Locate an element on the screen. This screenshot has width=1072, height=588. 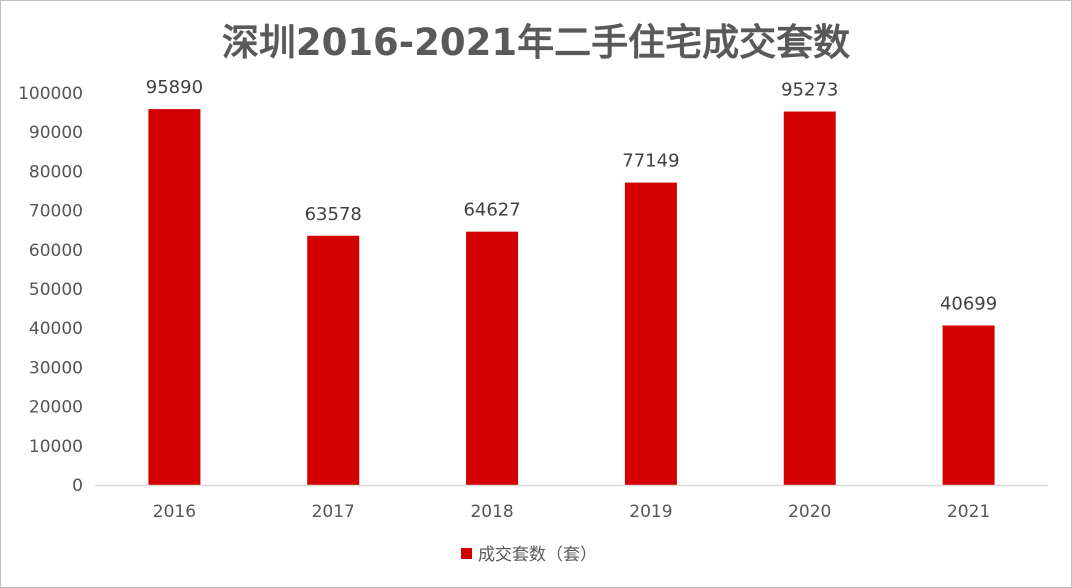
chart-title: 深圳2016-2021年二手住宅成交套数 is located at coordinates (536, 42).